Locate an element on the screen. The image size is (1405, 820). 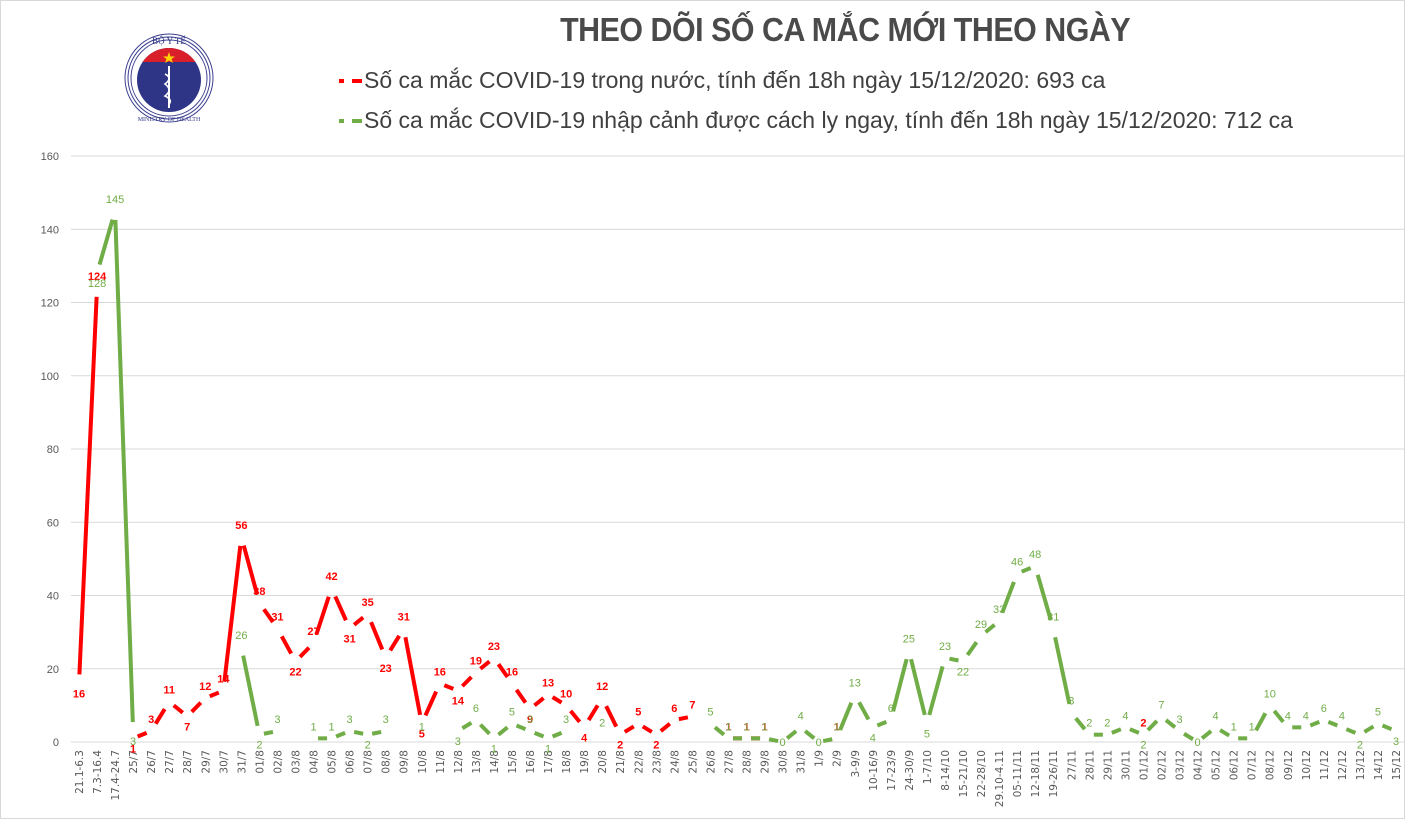
legend-marker-imported is located at coordinates (350, 120).